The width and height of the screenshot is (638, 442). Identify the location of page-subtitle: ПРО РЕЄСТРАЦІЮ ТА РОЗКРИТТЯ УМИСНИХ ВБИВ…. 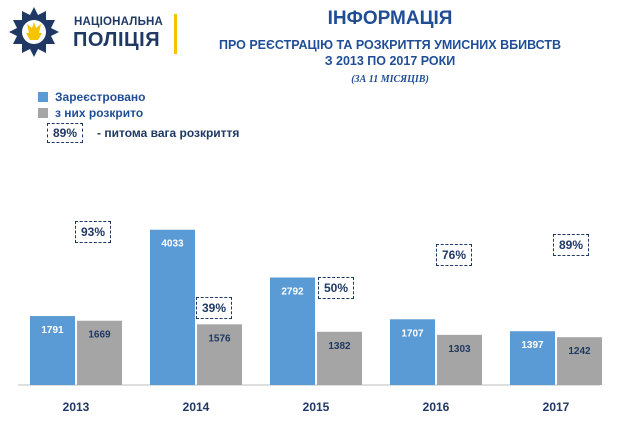
(390, 53).